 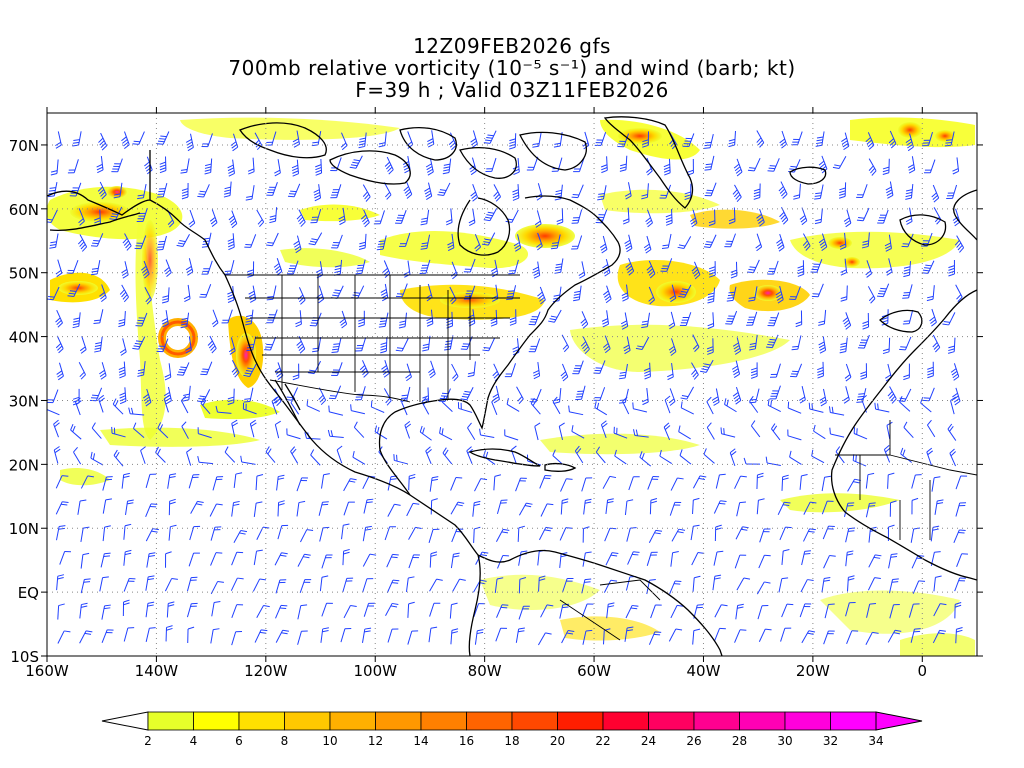 I want to click on colorbar-label: 24, so click(x=648, y=741).